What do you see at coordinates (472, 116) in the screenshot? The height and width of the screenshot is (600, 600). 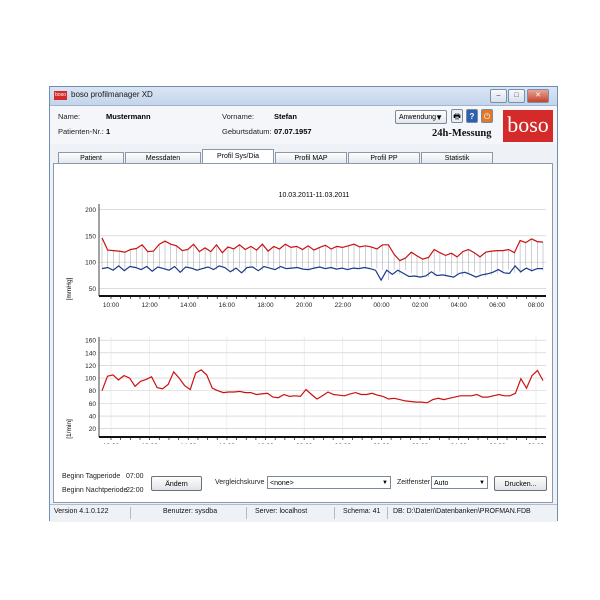 I see `help-icon: ?` at bounding box center [472, 116].